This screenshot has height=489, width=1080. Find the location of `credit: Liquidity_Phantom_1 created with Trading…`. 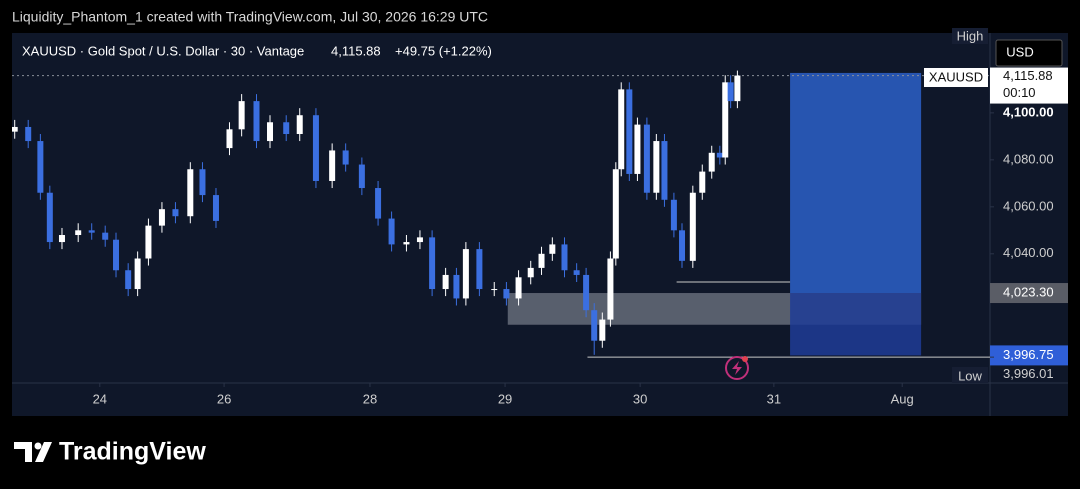

credit: Liquidity_Phantom_1 created with Trading… is located at coordinates (250, 17).